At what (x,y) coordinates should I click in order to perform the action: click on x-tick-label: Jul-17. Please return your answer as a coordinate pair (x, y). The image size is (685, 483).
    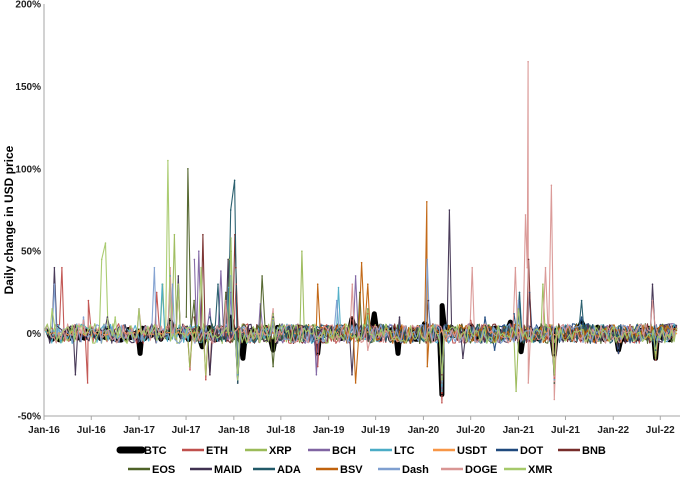
    Looking at the image, I should click on (186, 430).